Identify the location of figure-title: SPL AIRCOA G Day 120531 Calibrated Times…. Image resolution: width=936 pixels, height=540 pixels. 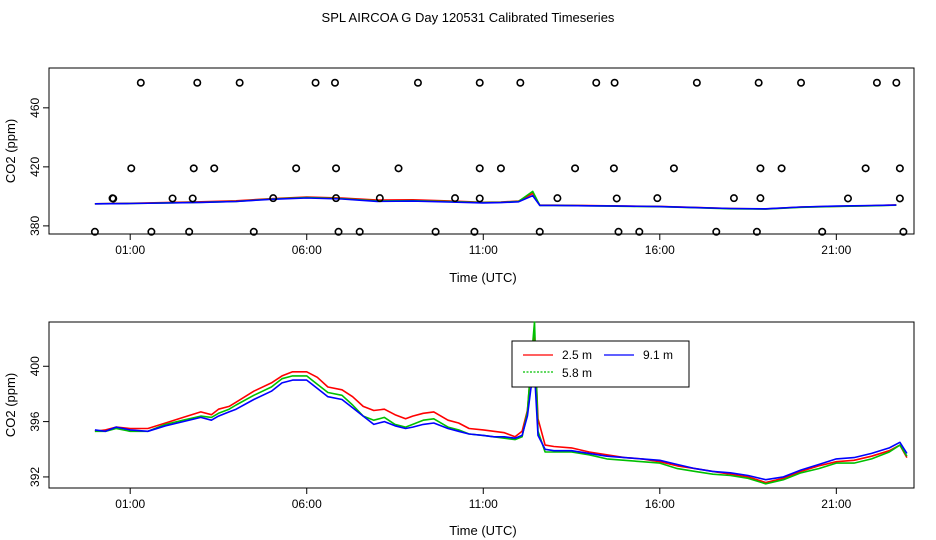
(468, 17).